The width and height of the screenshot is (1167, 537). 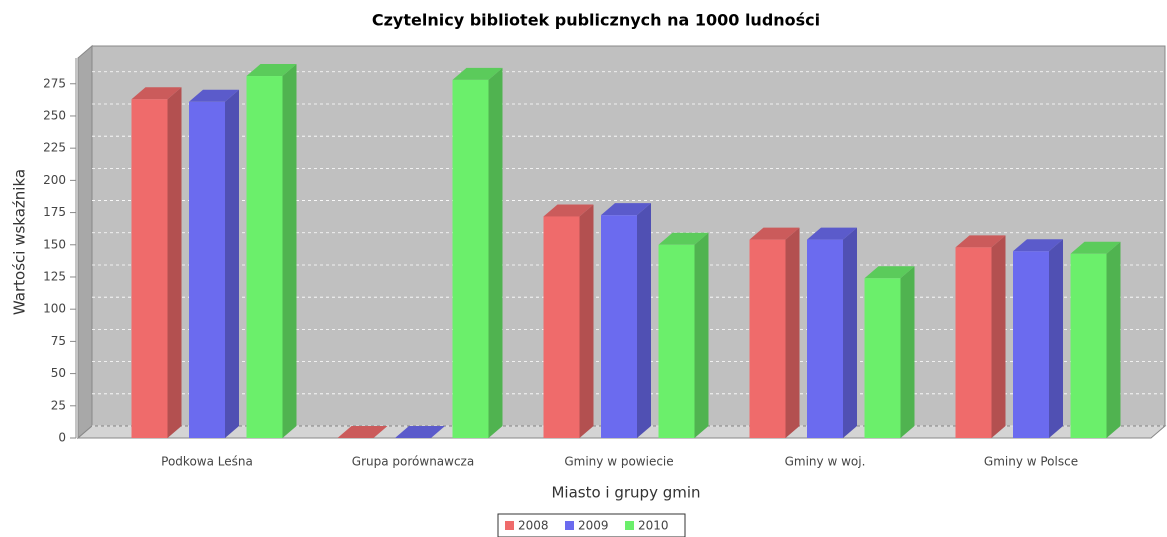 I want to click on left-wall, so click(x=85, y=242).